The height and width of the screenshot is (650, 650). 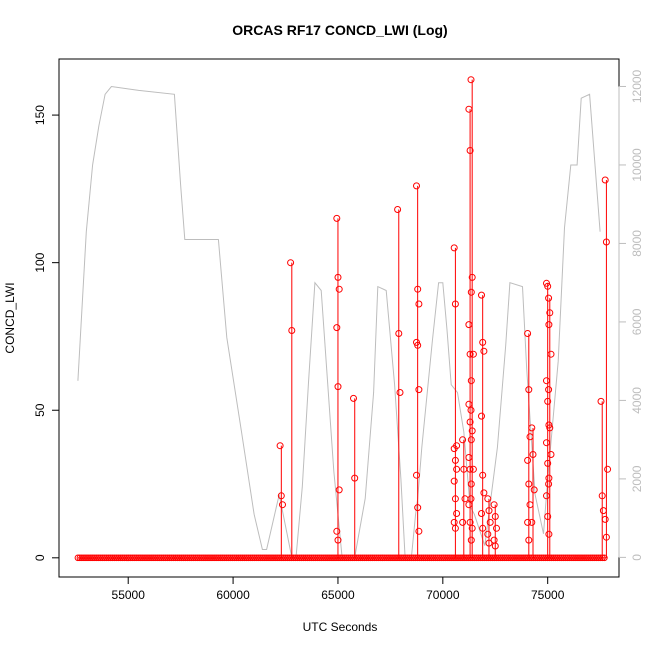 What do you see at coordinates (637, 86) in the screenshot?
I see `y2-tick-label: 12000` at bounding box center [637, 86].